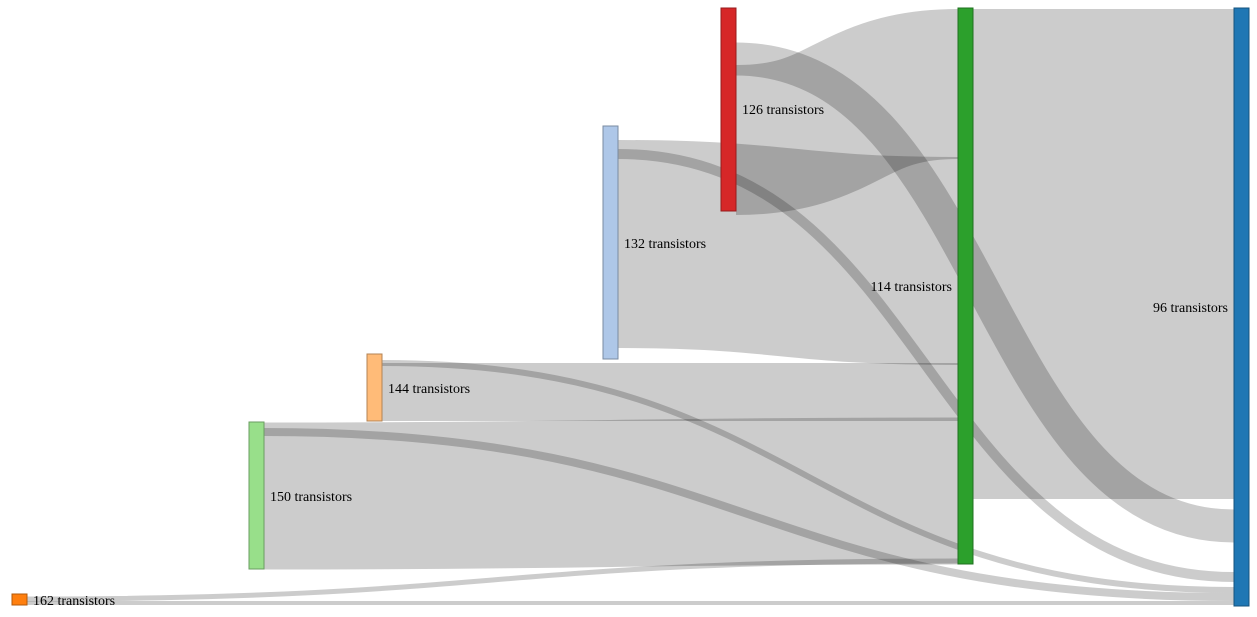  What do you see at coordinates (965, 286) in the screenshot?
I see `node-bar-n114` at bounding box center [965, 286].